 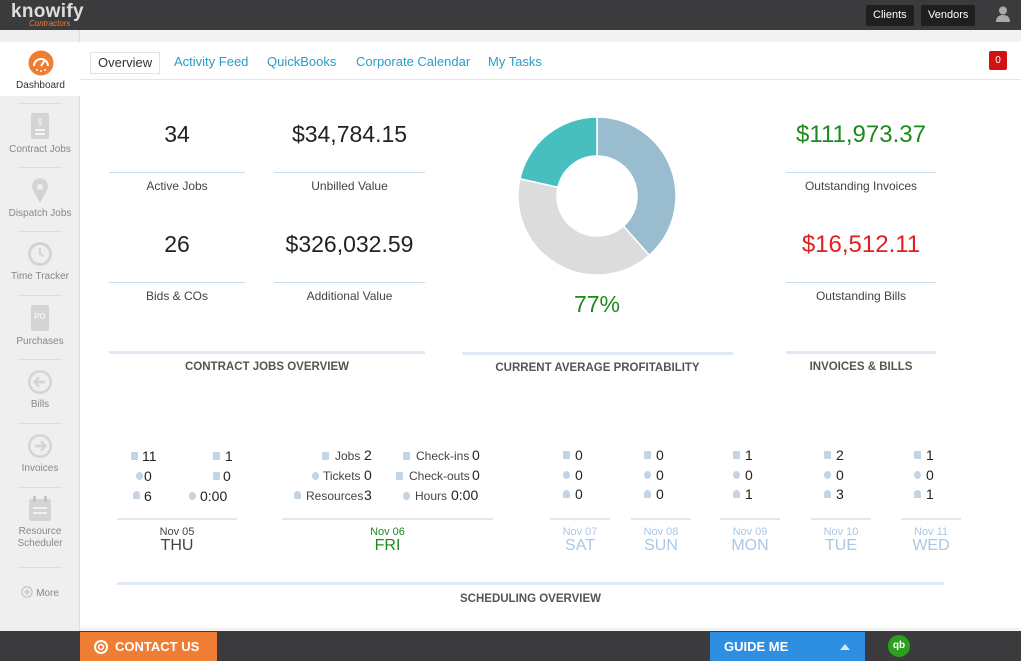 I want to click on sidebar-item-contract-jobs: $ Contract Jobs, so click(x=40, y=133).